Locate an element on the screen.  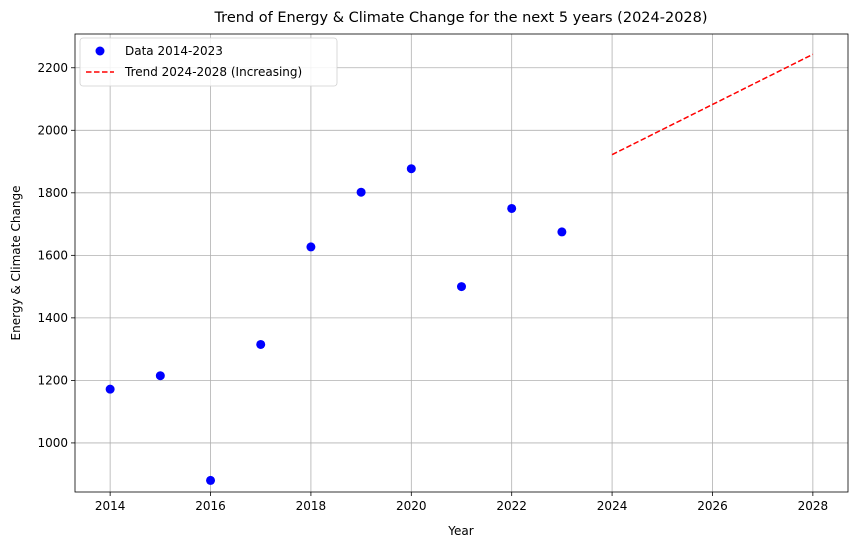
legend-label-data: Data 2014-2023 is located at coordinates (174, 51).